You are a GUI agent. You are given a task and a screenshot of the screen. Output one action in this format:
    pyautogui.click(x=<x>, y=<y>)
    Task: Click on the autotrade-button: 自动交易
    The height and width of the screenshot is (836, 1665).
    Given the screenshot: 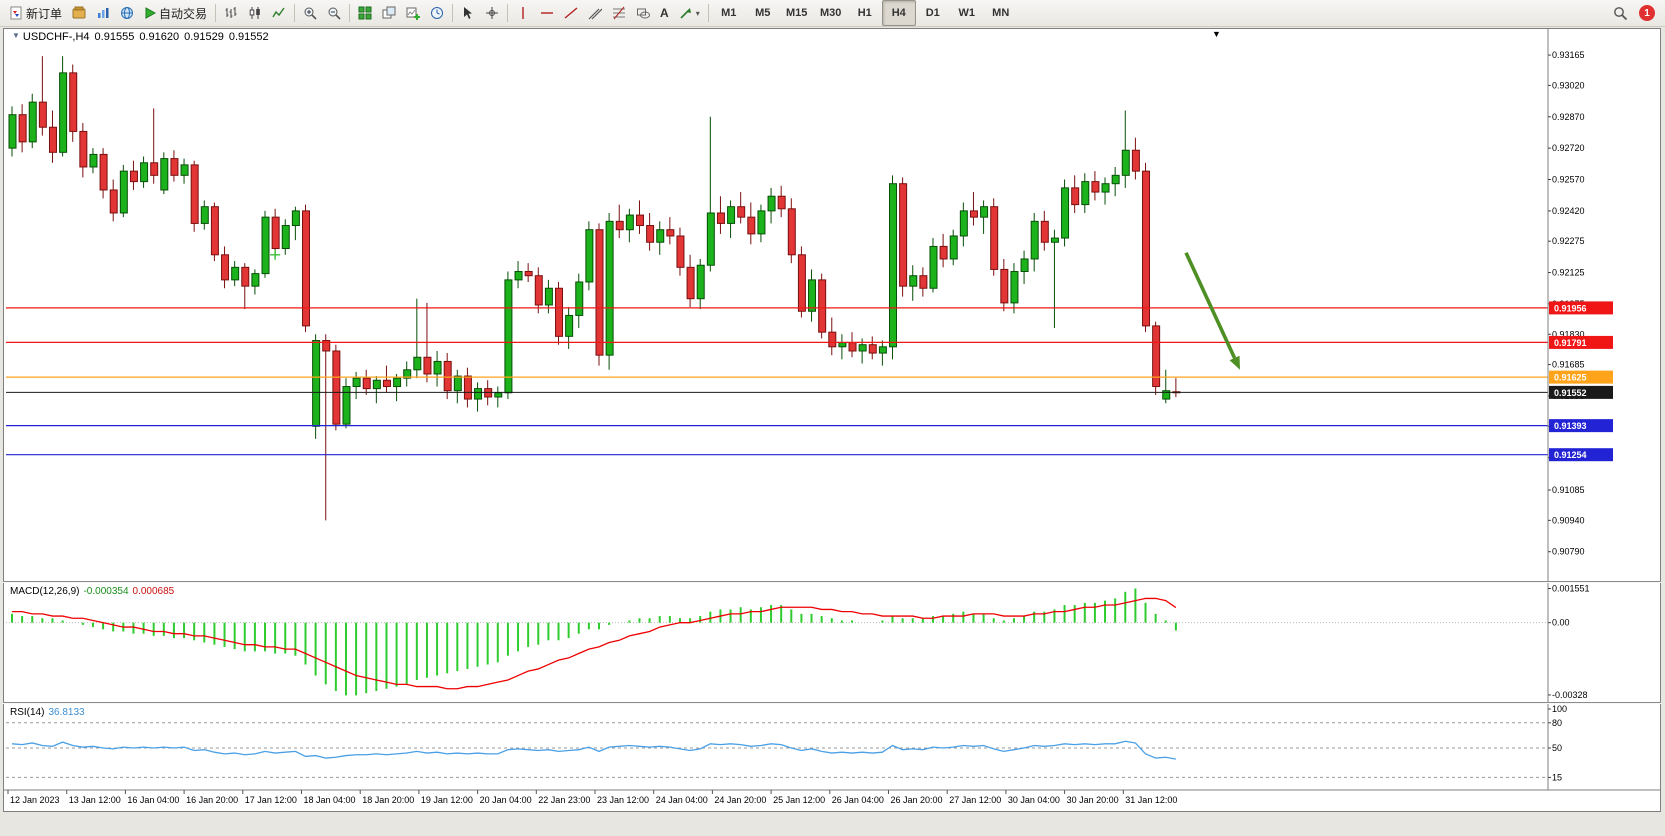 What is the action you would take?
    pyautogui.click(x=175, y=13)
    